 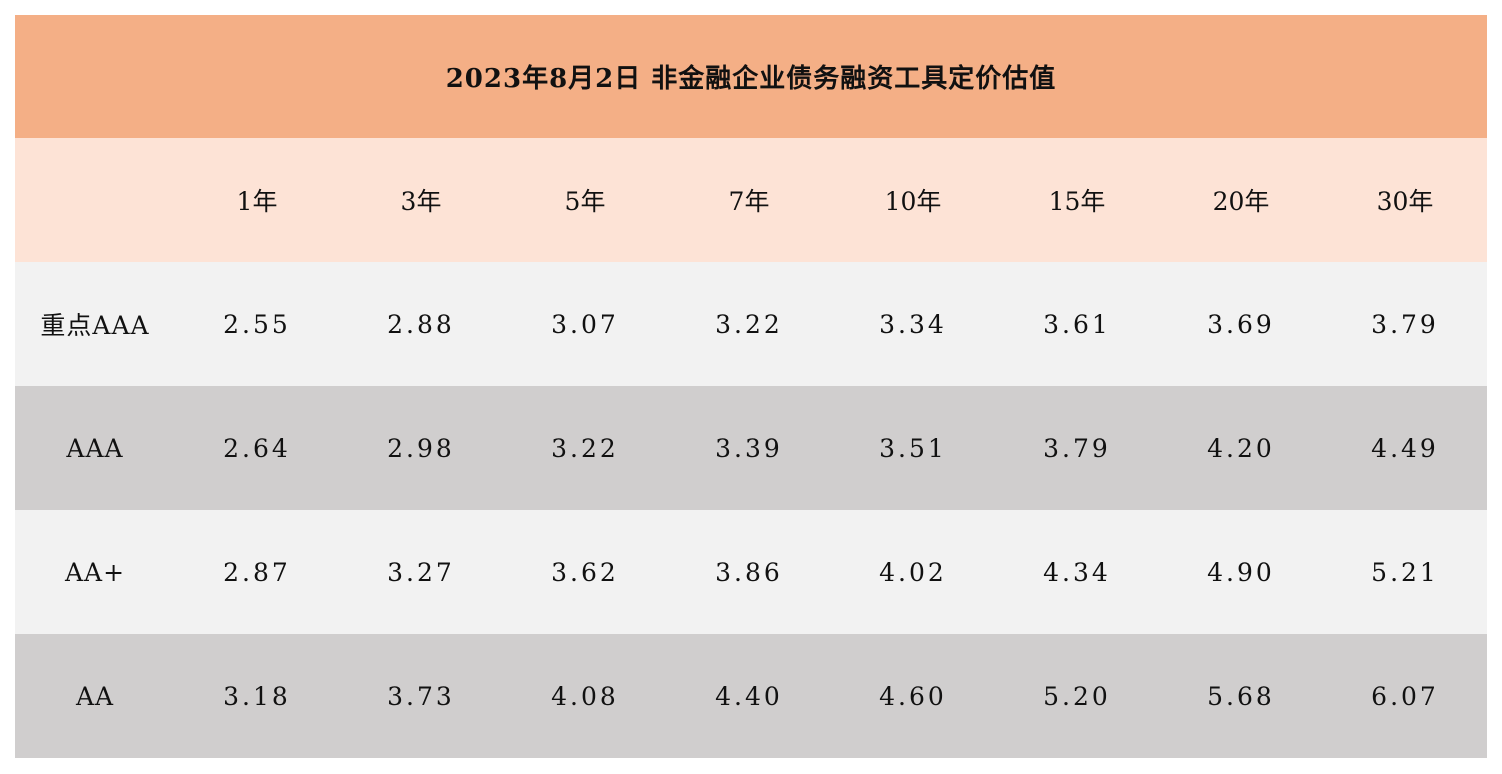 What do you see at coordinates (749, 201) in the screenshot?
I see `header-cell-7y: 7年` at bounding box center [749, 201].